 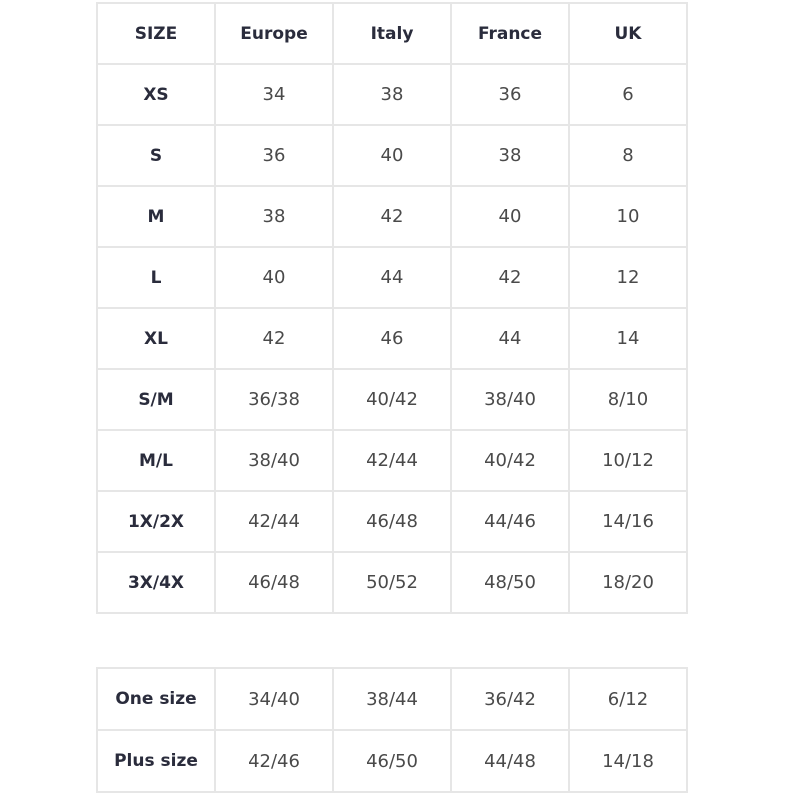 I want to click on size-value-cell: 34, so click(x=274, y=94).